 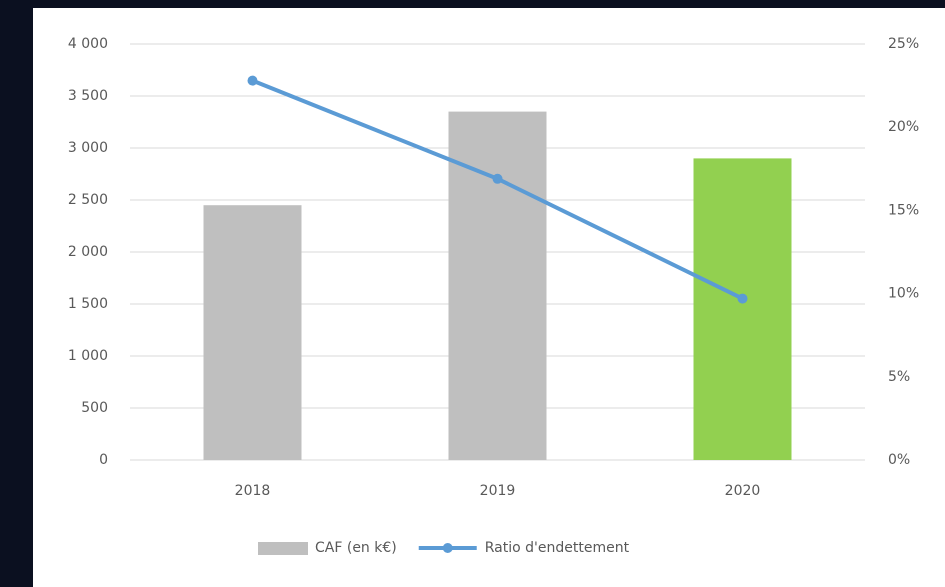 I want to click on y2-tick-label: 10%, so click(x=903, y=294).